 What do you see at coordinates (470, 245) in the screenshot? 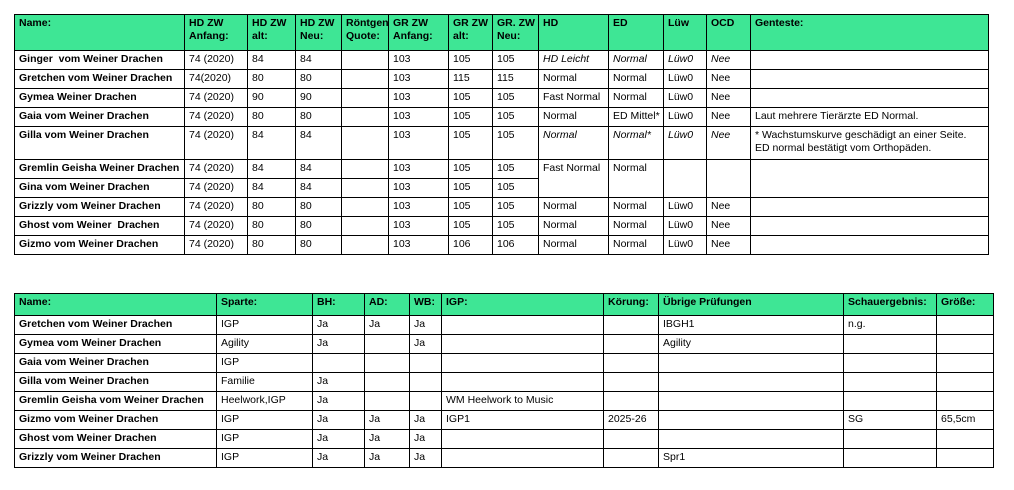
I see `table-cell: 106` at bounding box center [470, 245].